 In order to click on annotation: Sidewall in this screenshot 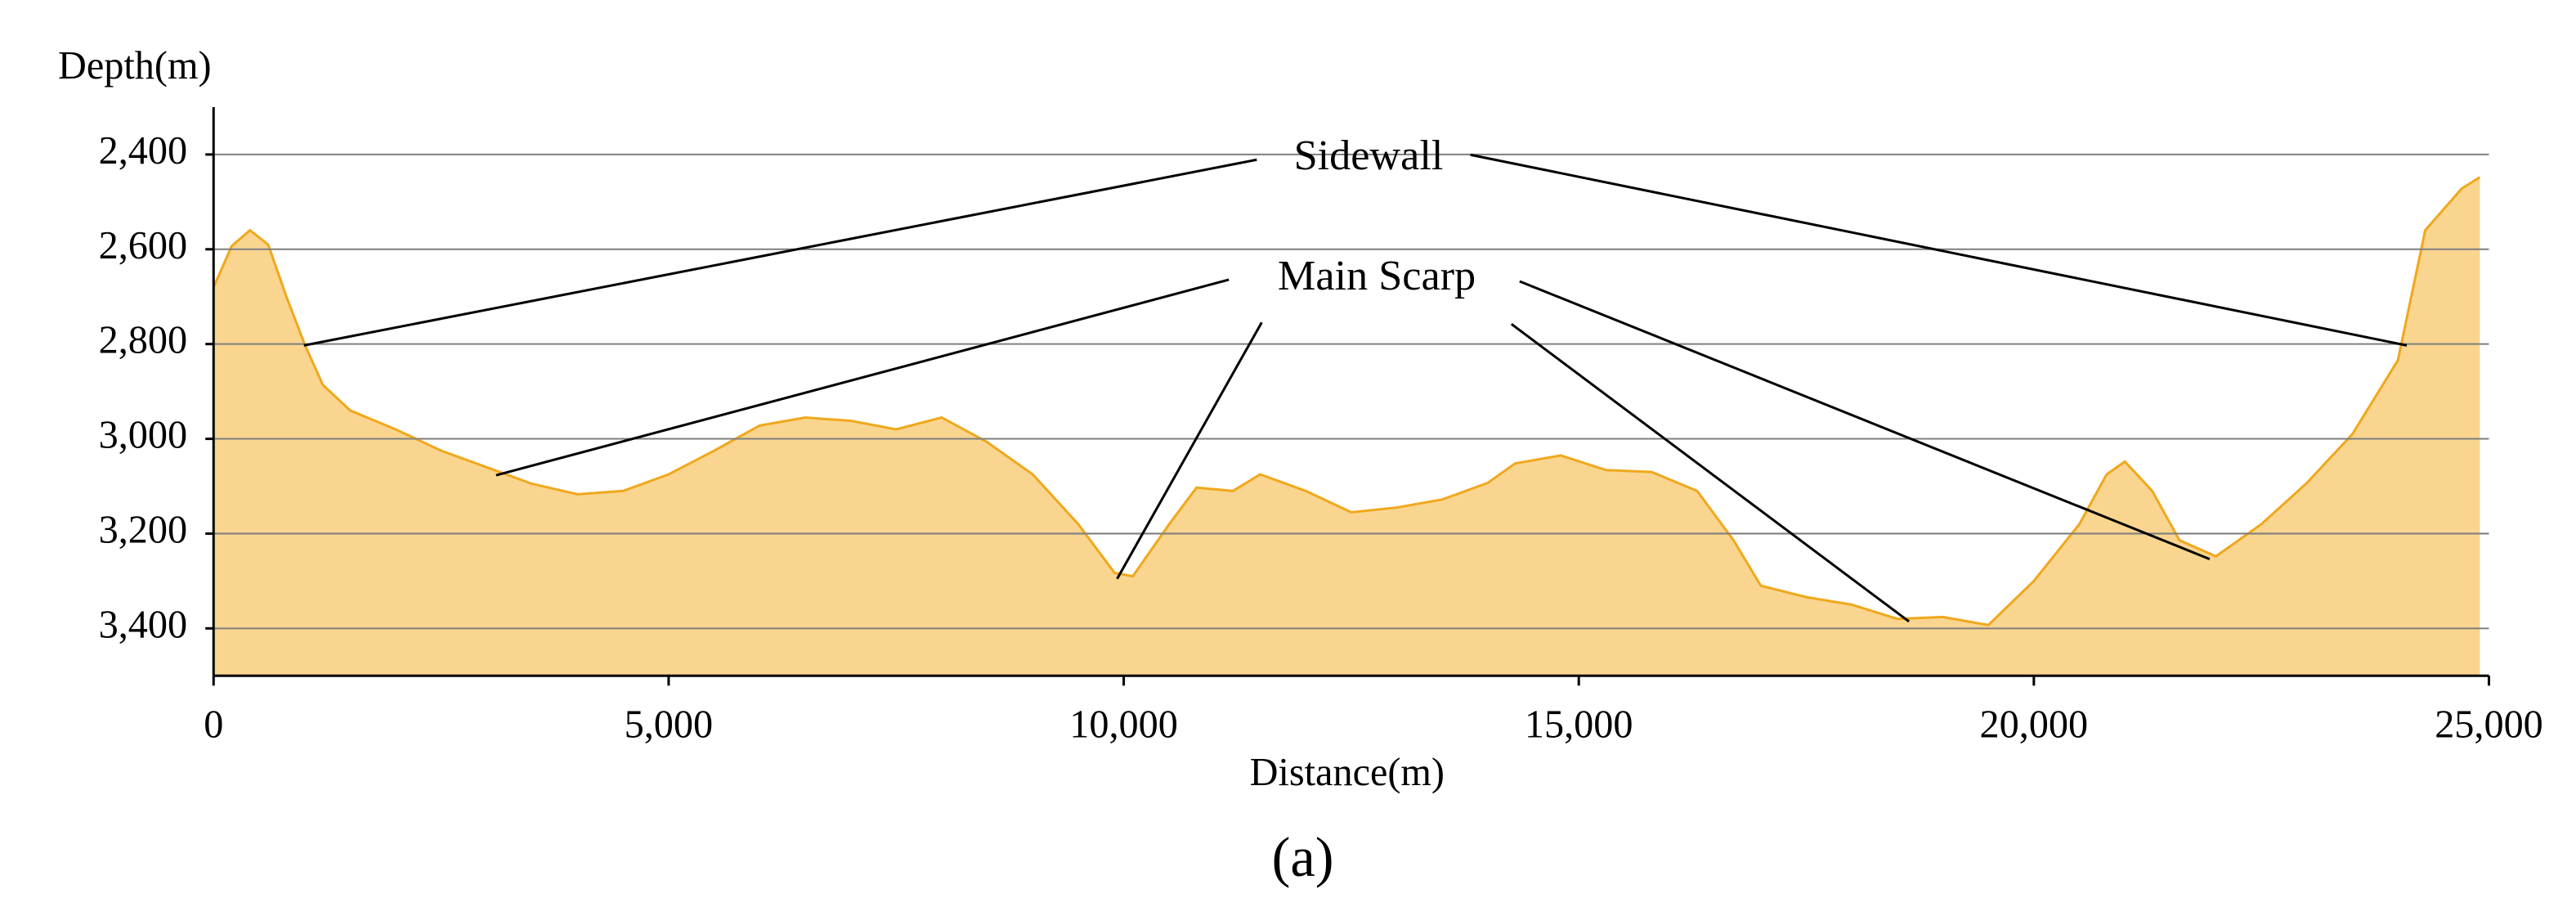, I will do `click(1369, 155)`.